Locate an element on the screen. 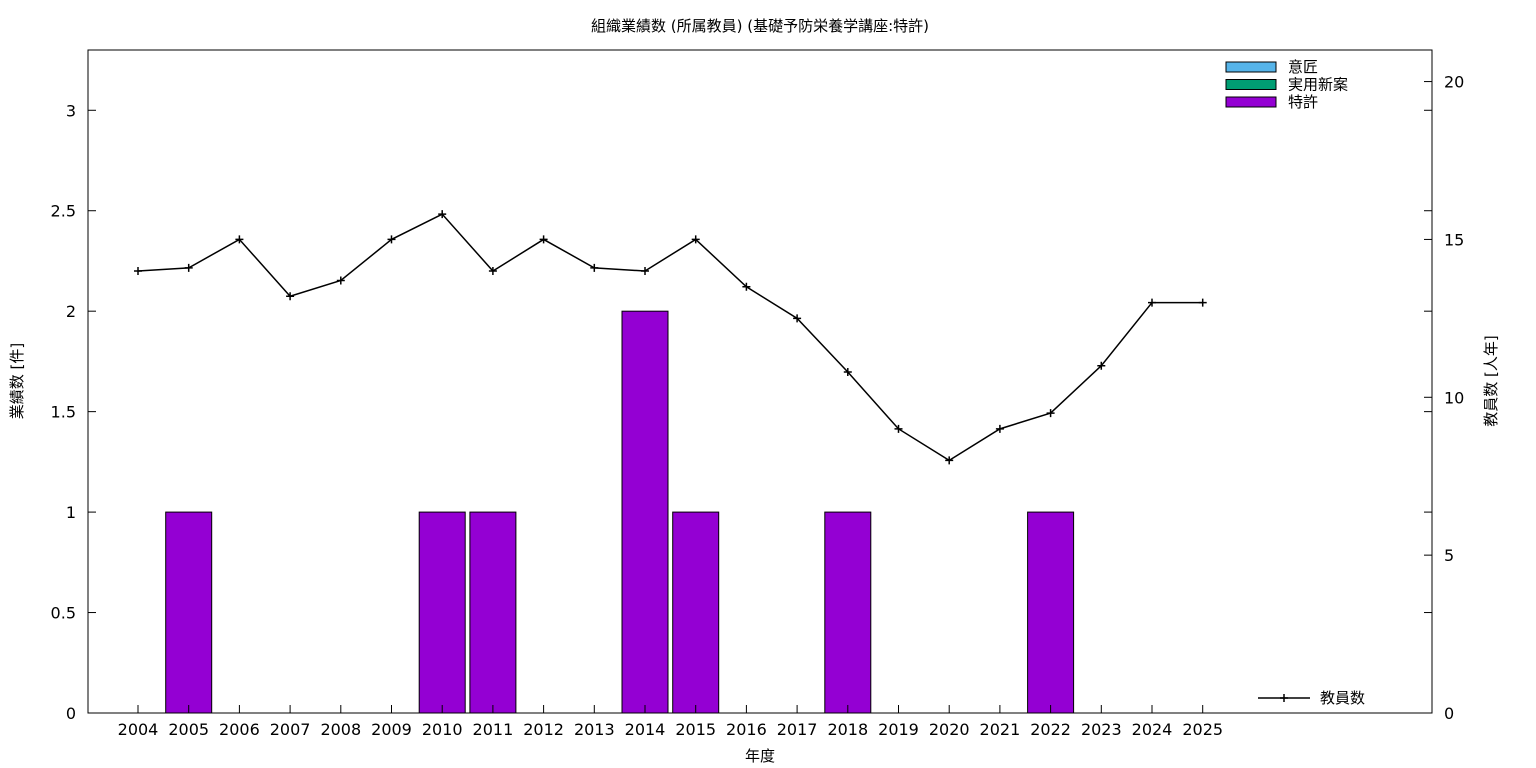  x-tick-label: 2011 is located at coordinates (493, 729).